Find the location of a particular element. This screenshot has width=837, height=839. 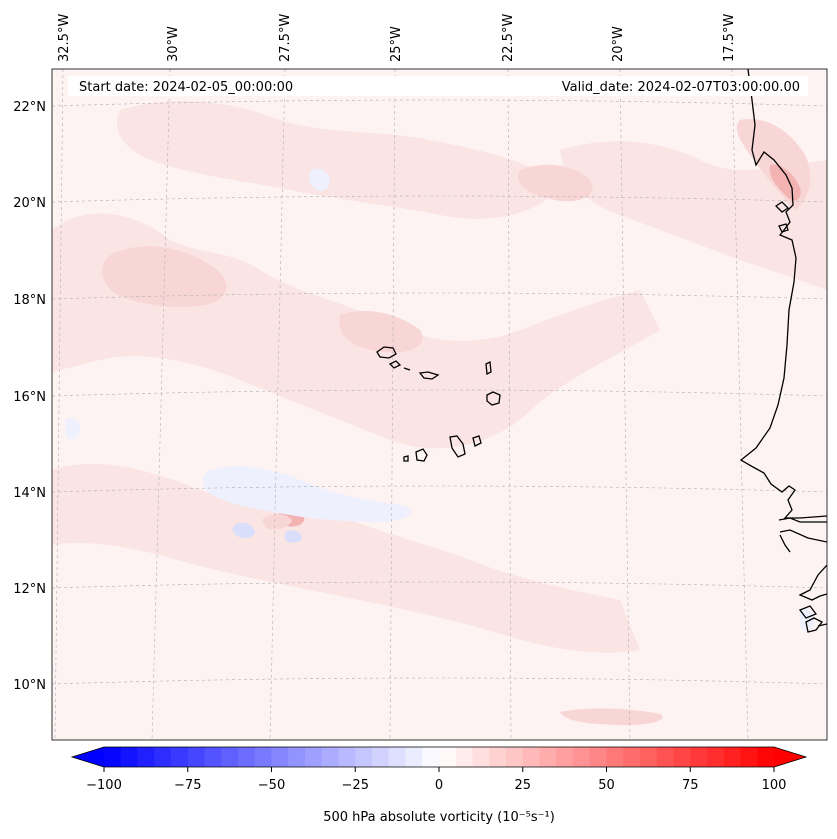

colorbar-tick-label: 0 is located at coordinates (439, 785).